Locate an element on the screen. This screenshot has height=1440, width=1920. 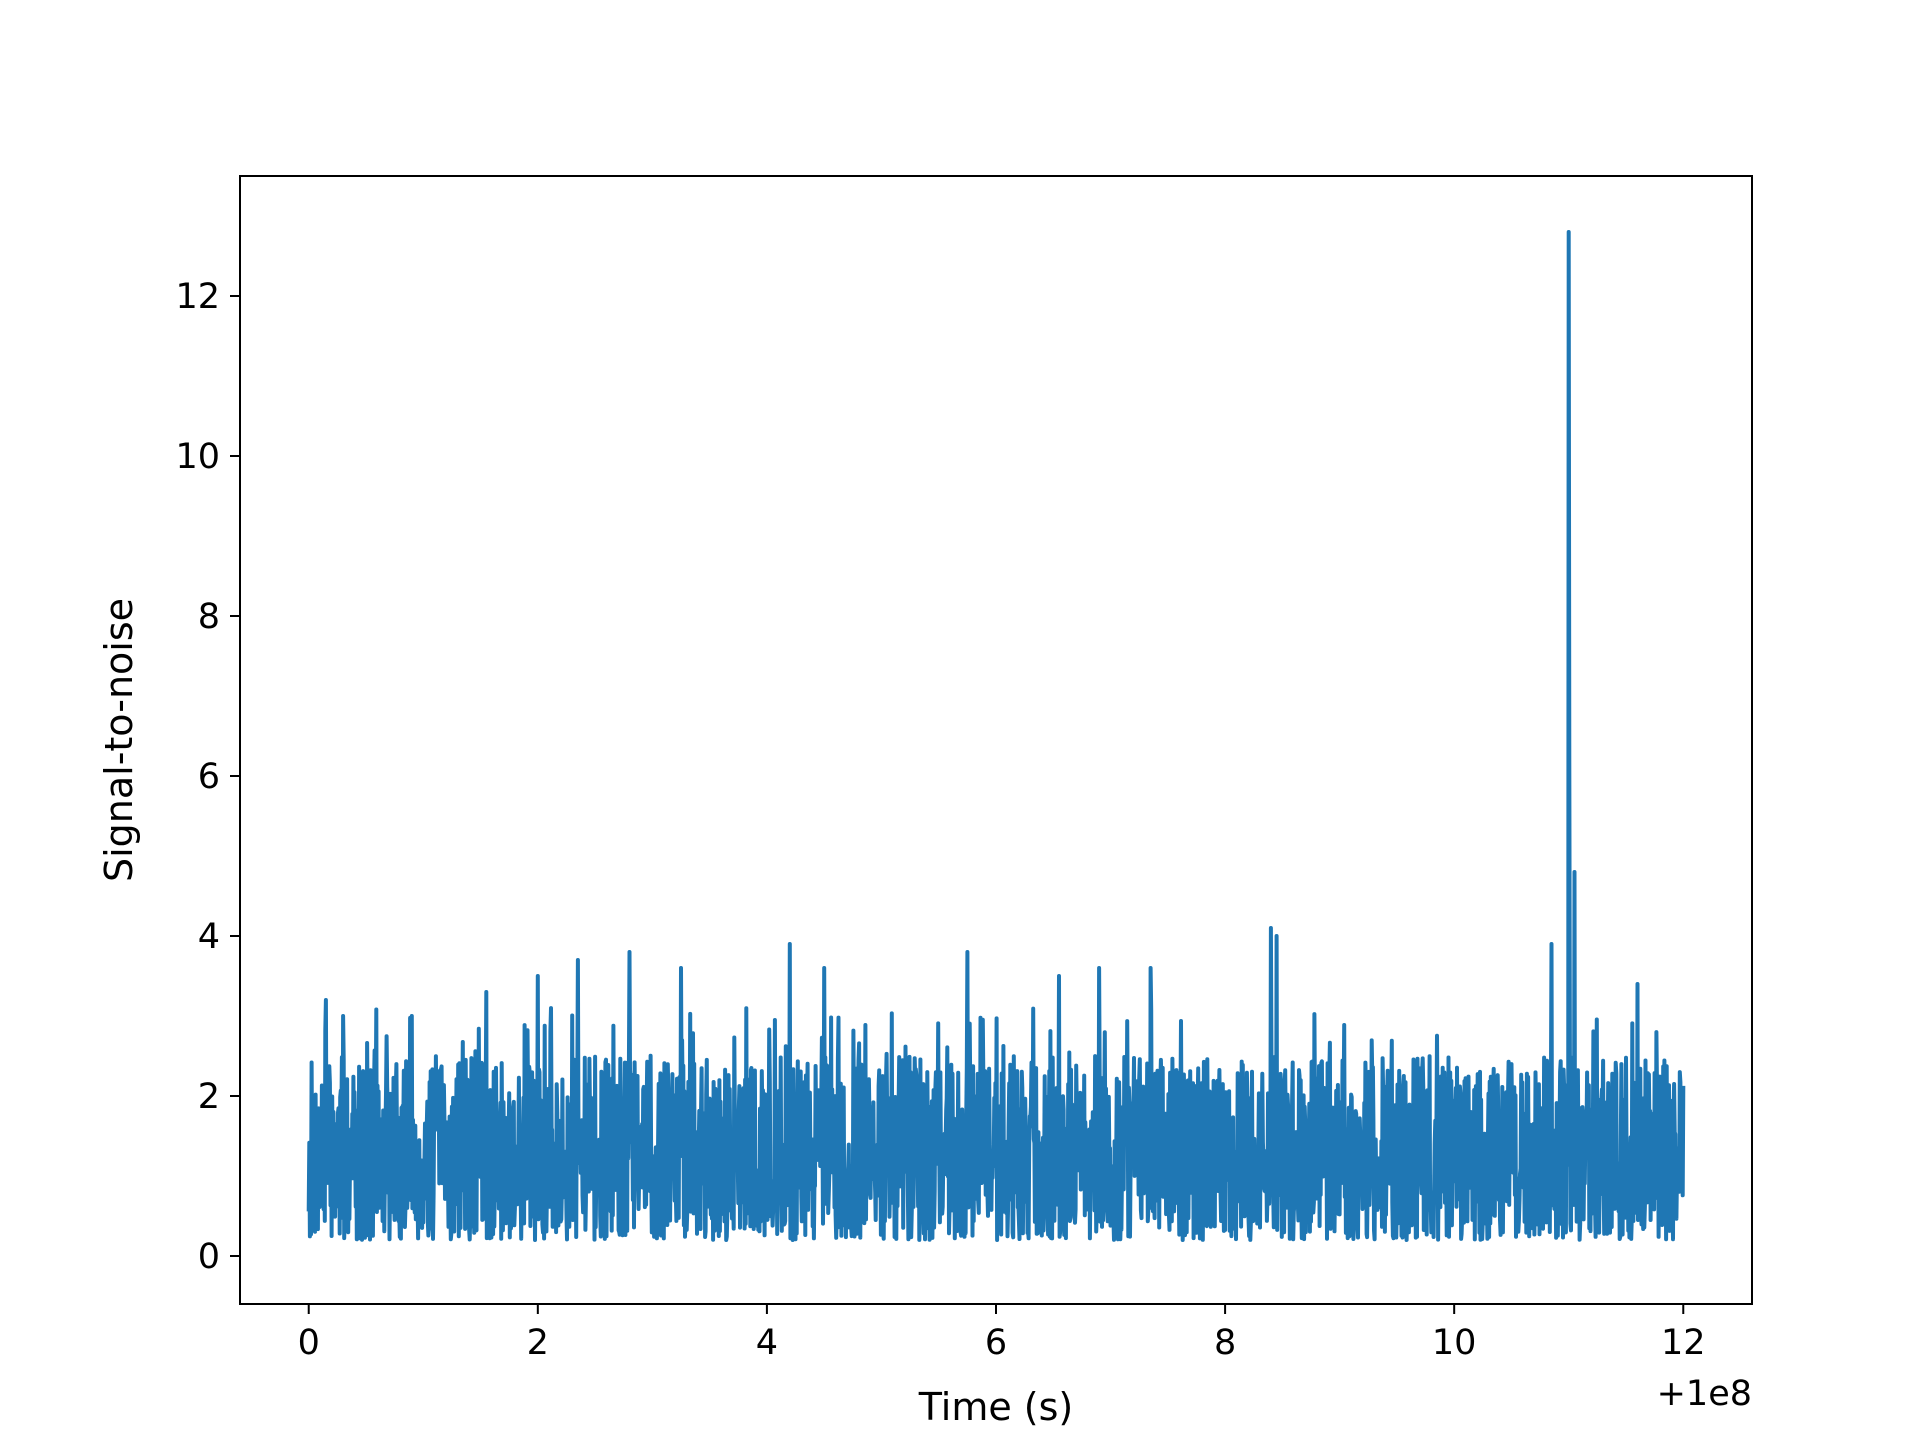
y-tick-label: 6 is located at coordinates (209, 777).